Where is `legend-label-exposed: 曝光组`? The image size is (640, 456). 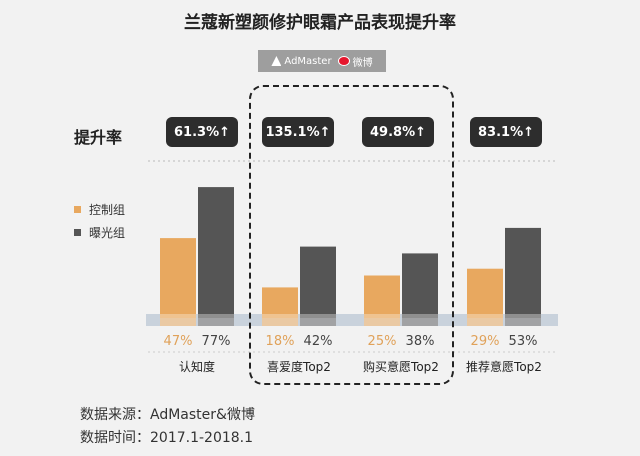 legend-label-exposed: 曝光组 is located at coordinates (107, 233).